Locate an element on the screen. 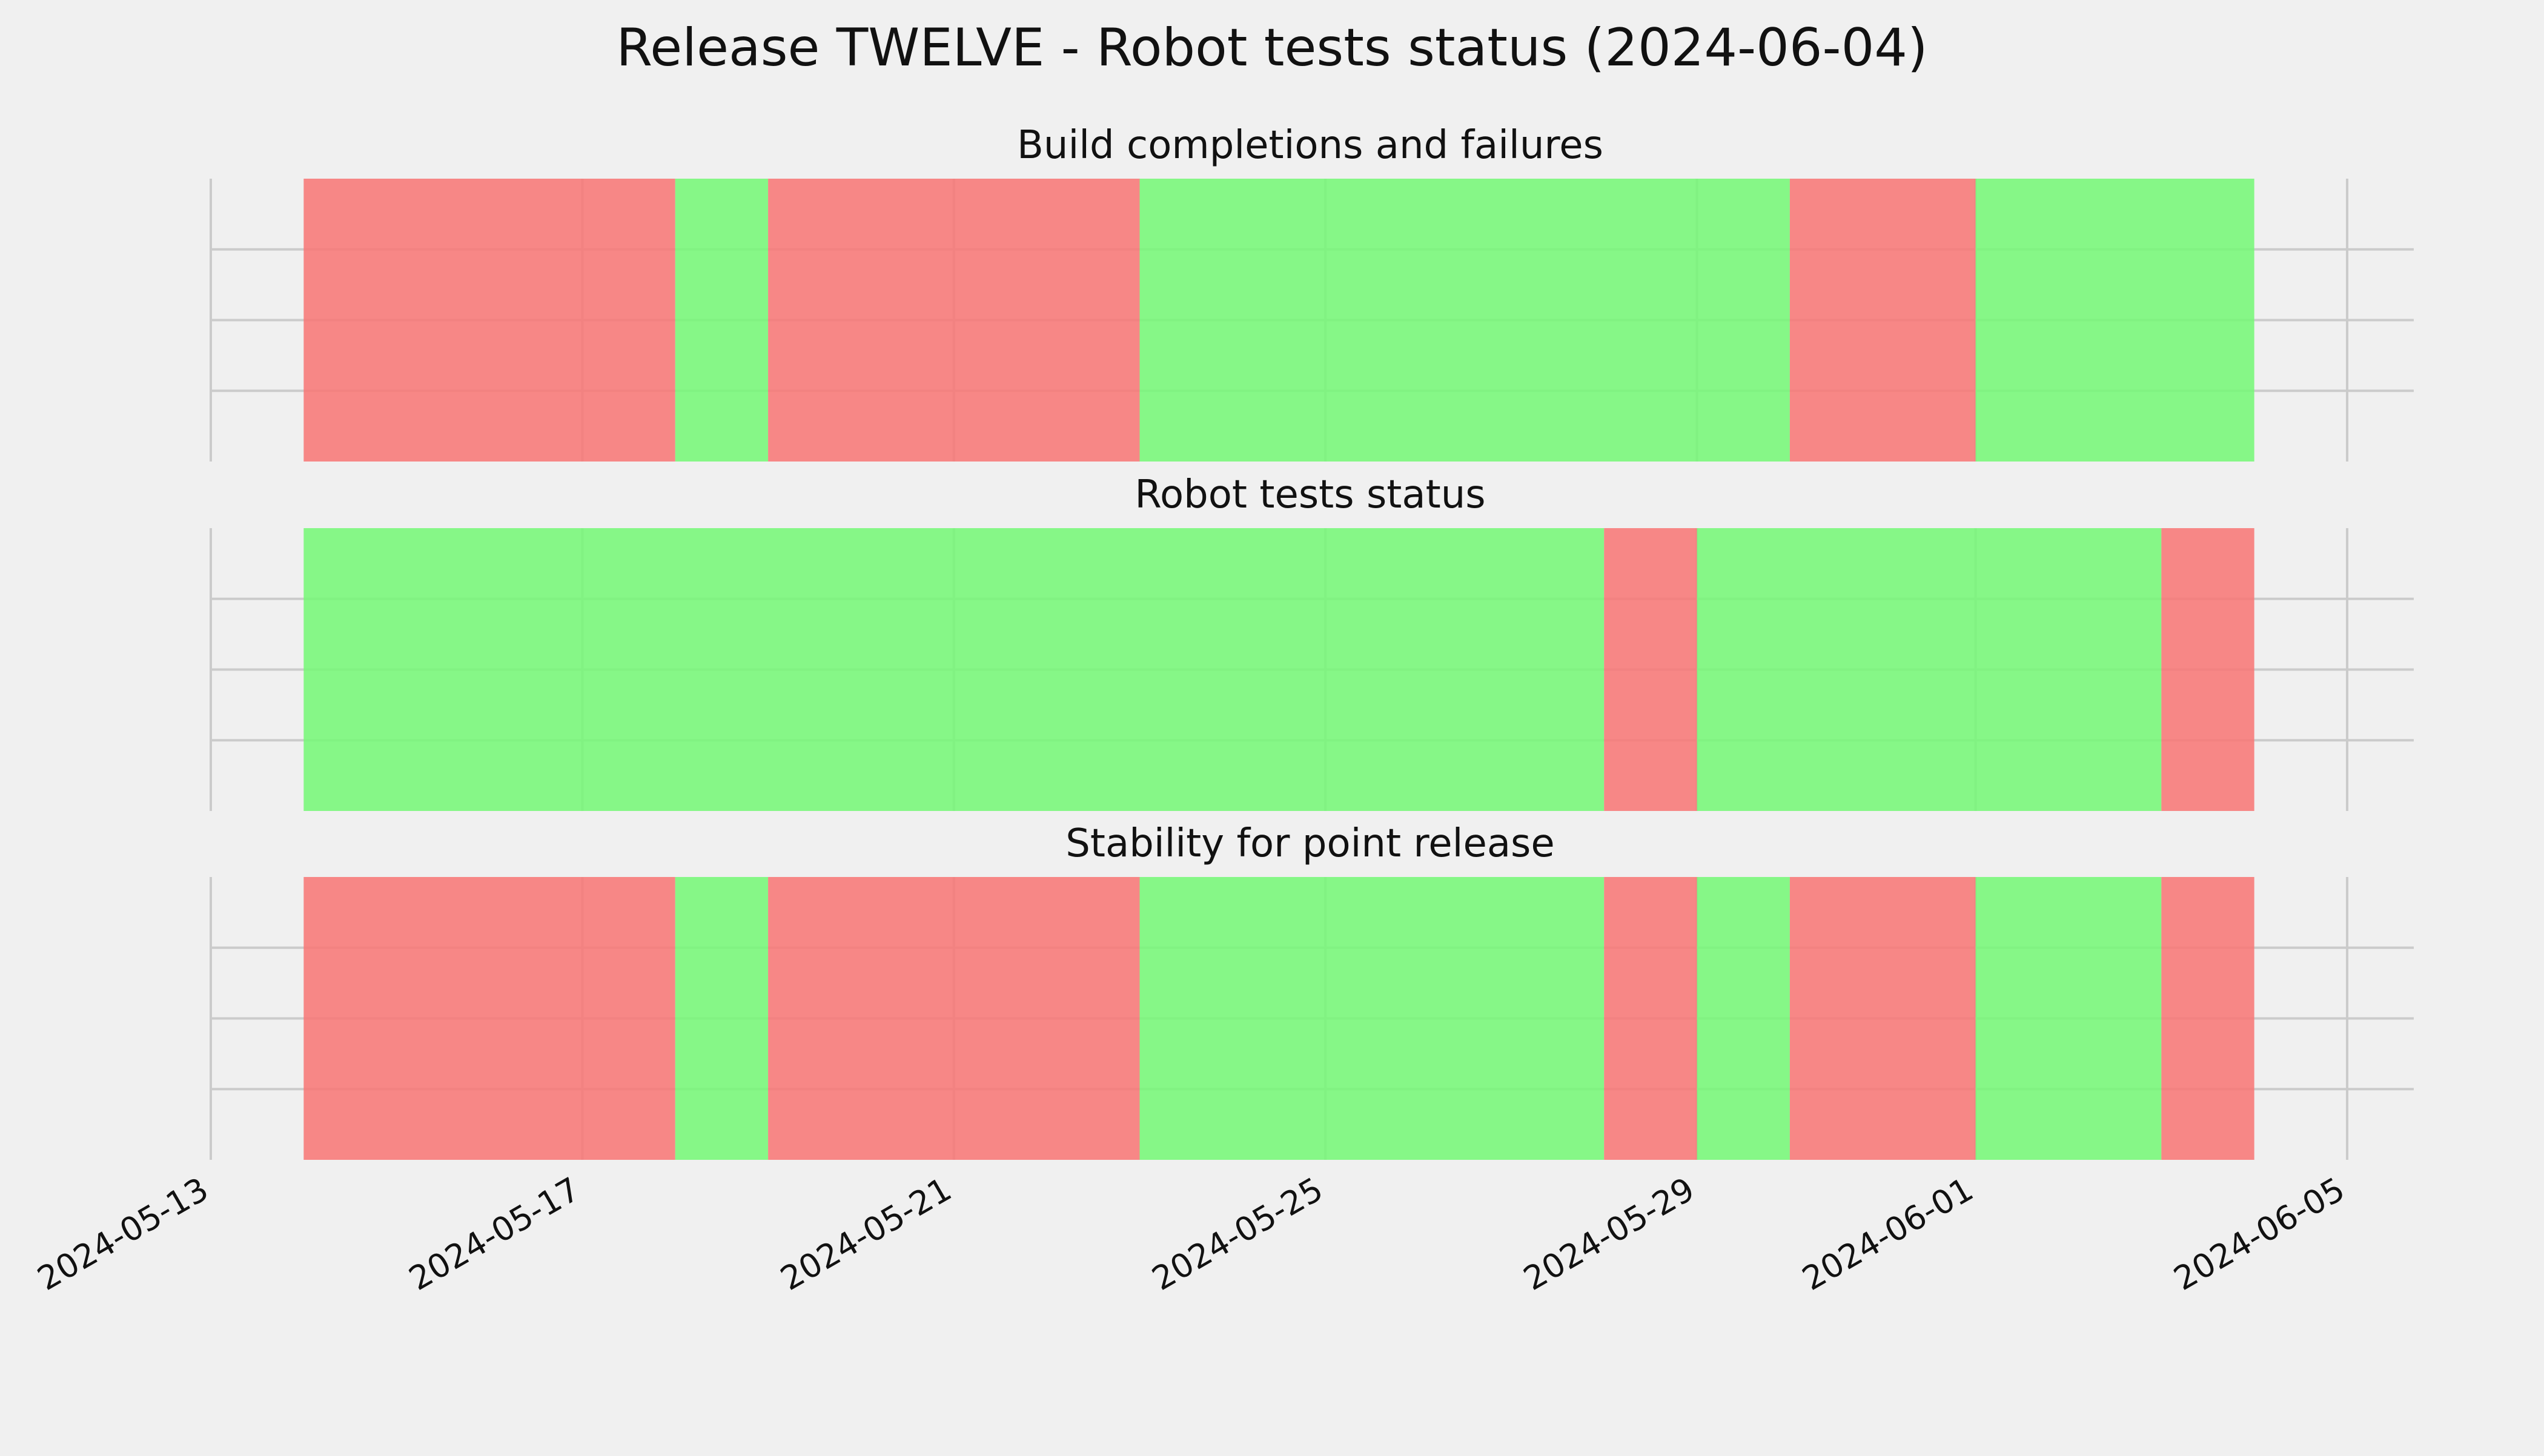 The width and height of the screenshot is (2544, 1456). panel-title: Stability for point release is located at coordinates (1310, 843).